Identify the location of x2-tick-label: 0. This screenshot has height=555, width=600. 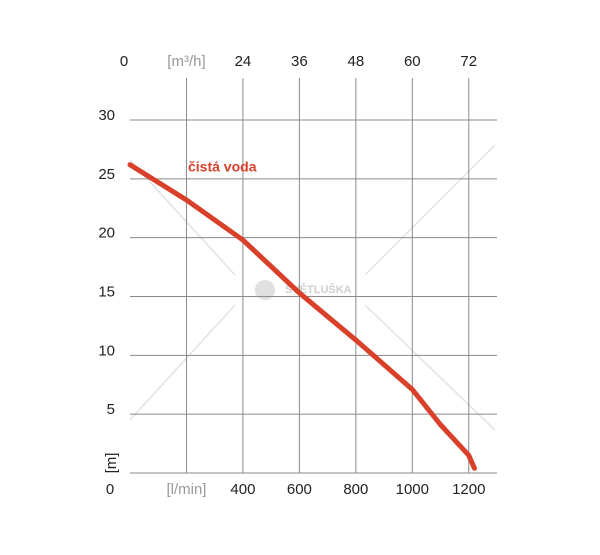
(124, 61).